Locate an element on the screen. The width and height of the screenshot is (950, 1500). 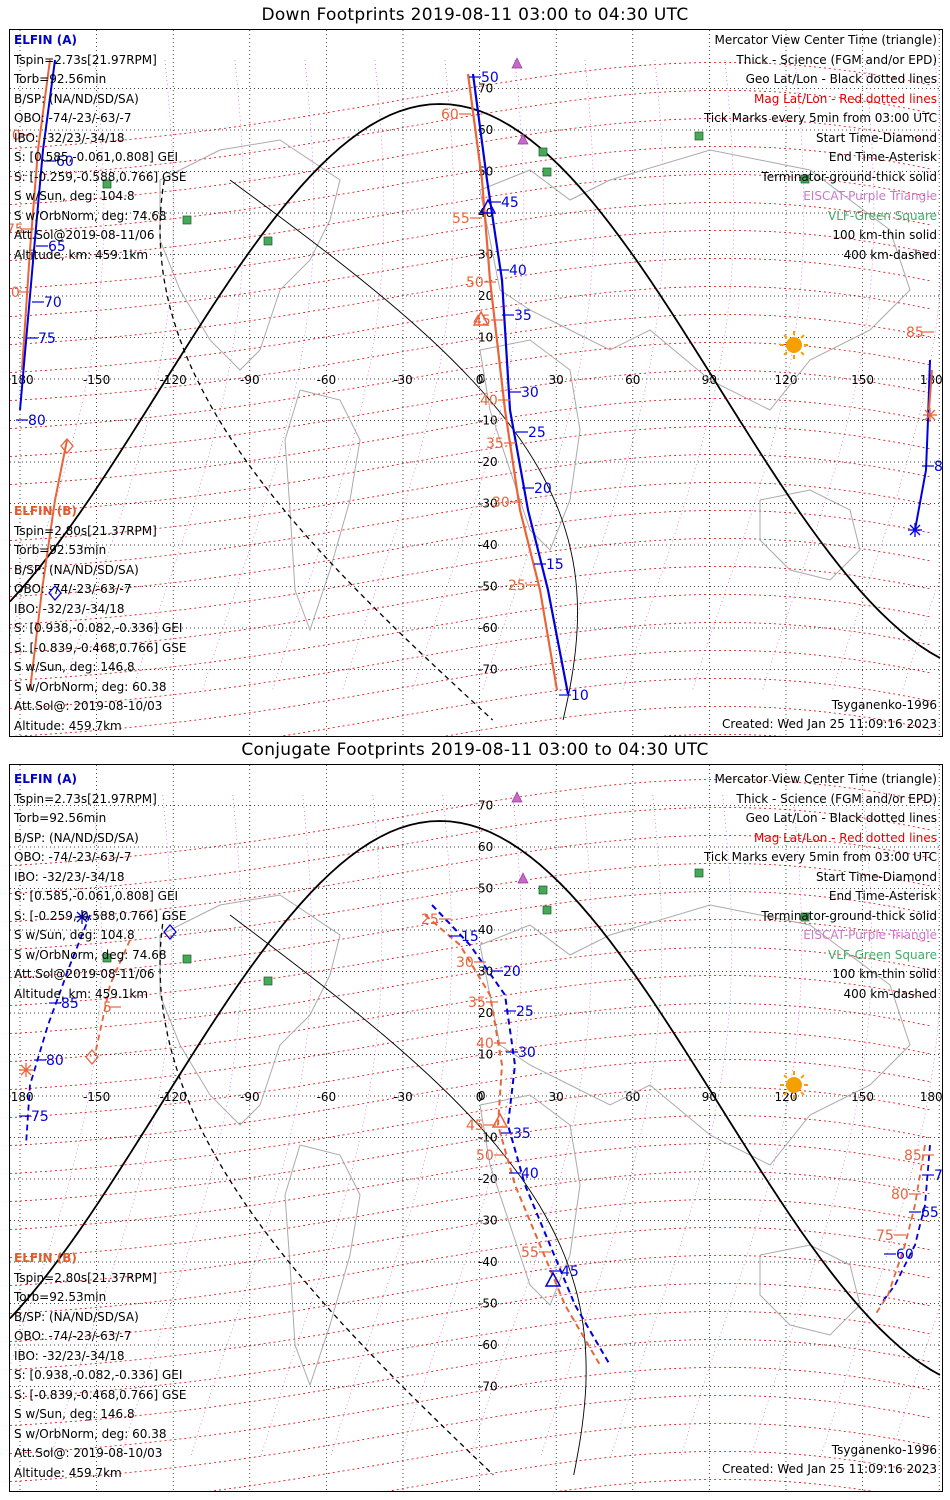
lon-tick-label: 120 is located at coordinates (786, 1097).